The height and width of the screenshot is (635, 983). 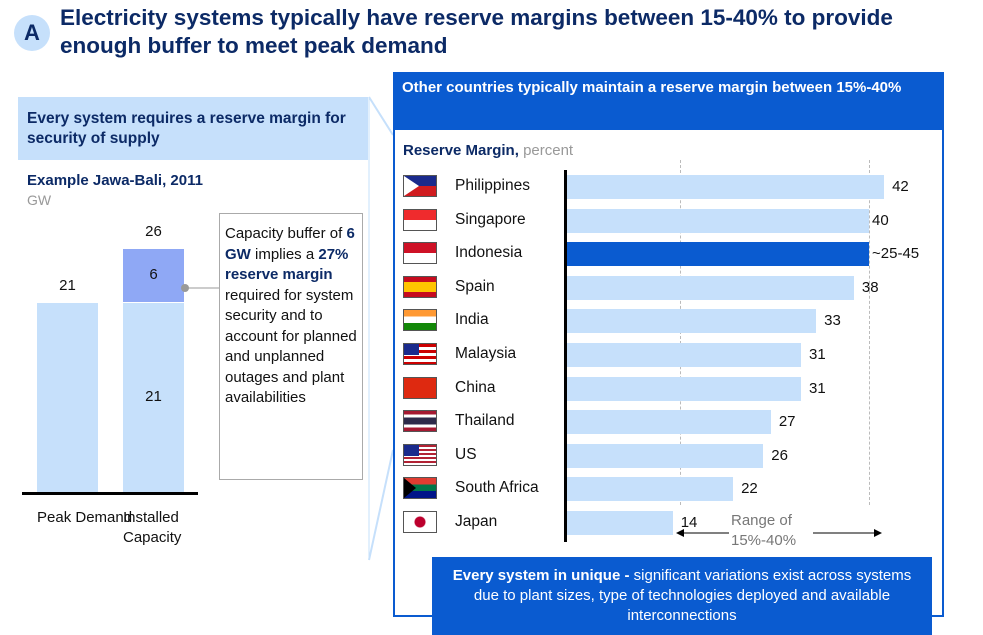 I want to click on callout-connector, so click(x=200, y=288).